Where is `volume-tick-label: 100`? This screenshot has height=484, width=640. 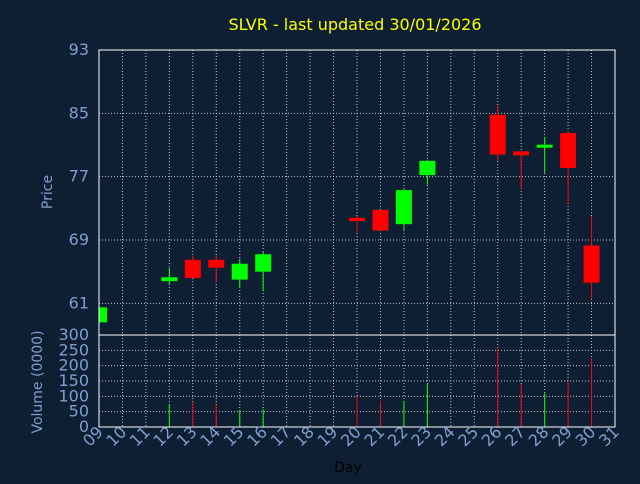 volume-tick-label: 100 is located at coordinates (73, 395).